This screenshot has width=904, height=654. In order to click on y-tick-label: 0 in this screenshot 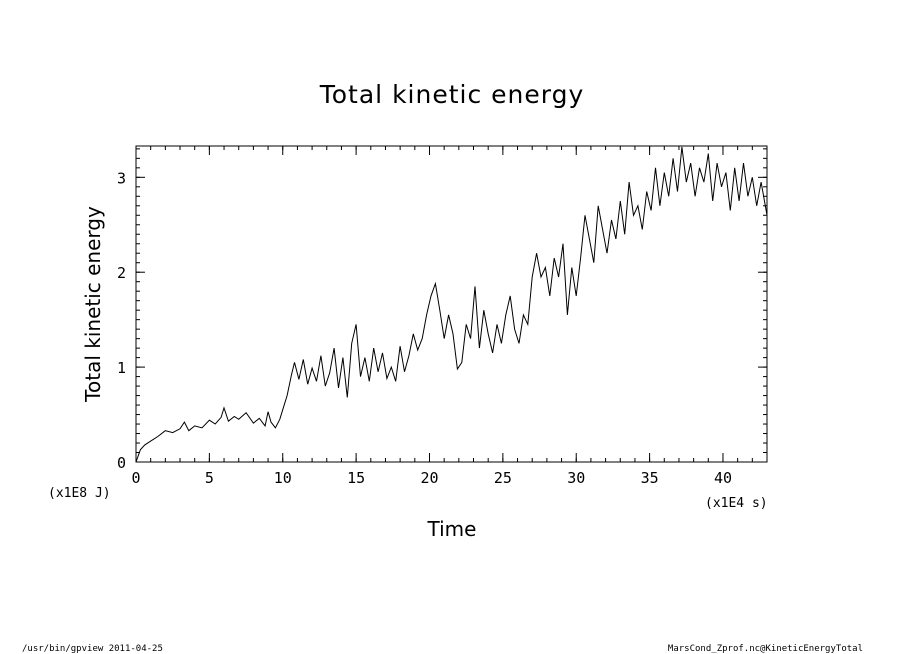, I will do `click(121, 463)`.